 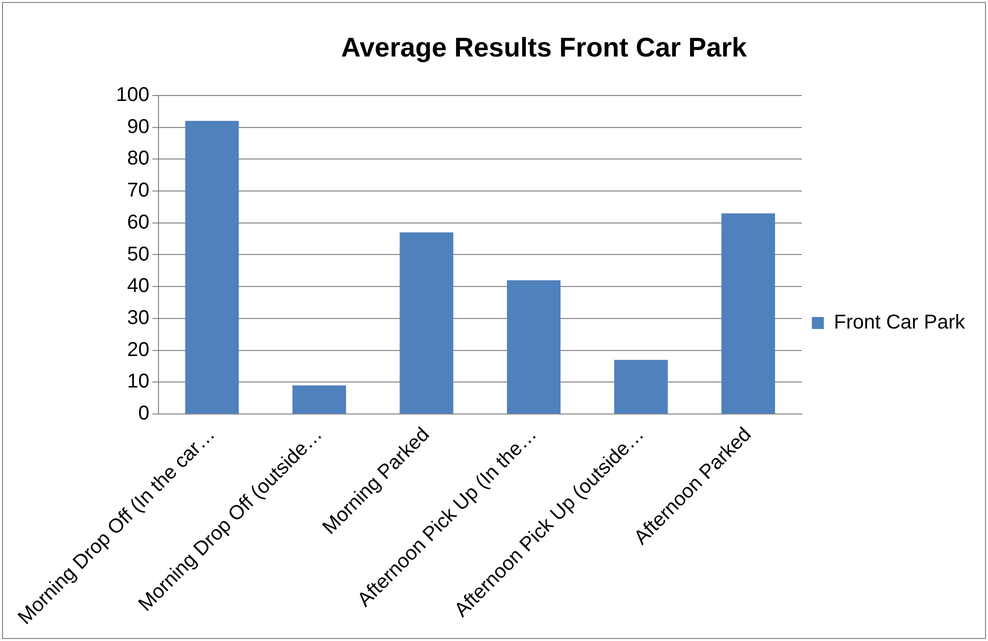 What do you see at coordinates (133, 95) in the screenshot?
I see `y-tick-label: 100` at bounding box center [133, 95].